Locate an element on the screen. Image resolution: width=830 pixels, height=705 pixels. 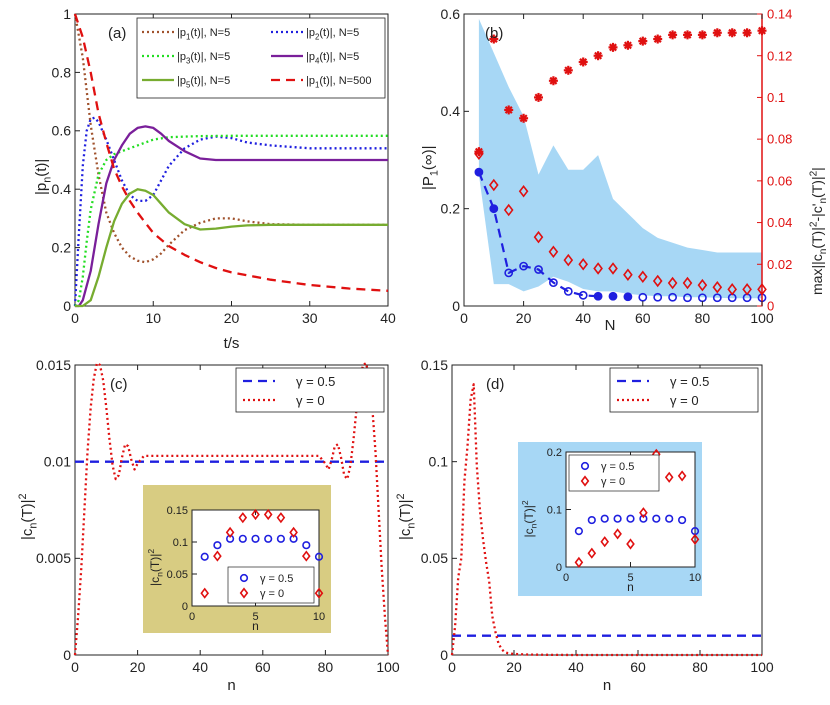
panel-c-inset-ytick-label: 0 is located at coordinates (185, 607).